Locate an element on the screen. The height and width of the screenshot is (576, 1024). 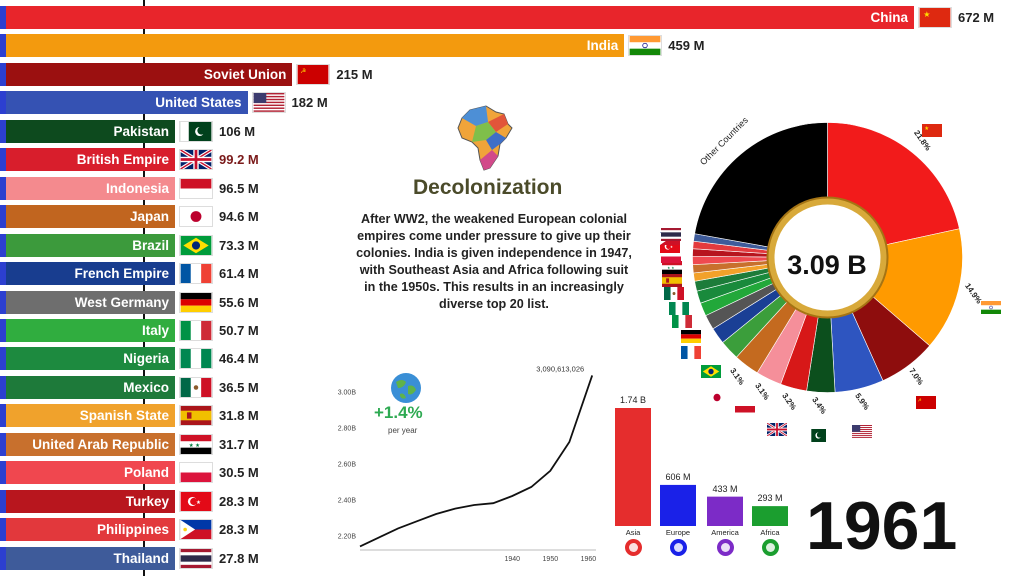
continent-bar-name: Europe is located at coordinates (678, 532).